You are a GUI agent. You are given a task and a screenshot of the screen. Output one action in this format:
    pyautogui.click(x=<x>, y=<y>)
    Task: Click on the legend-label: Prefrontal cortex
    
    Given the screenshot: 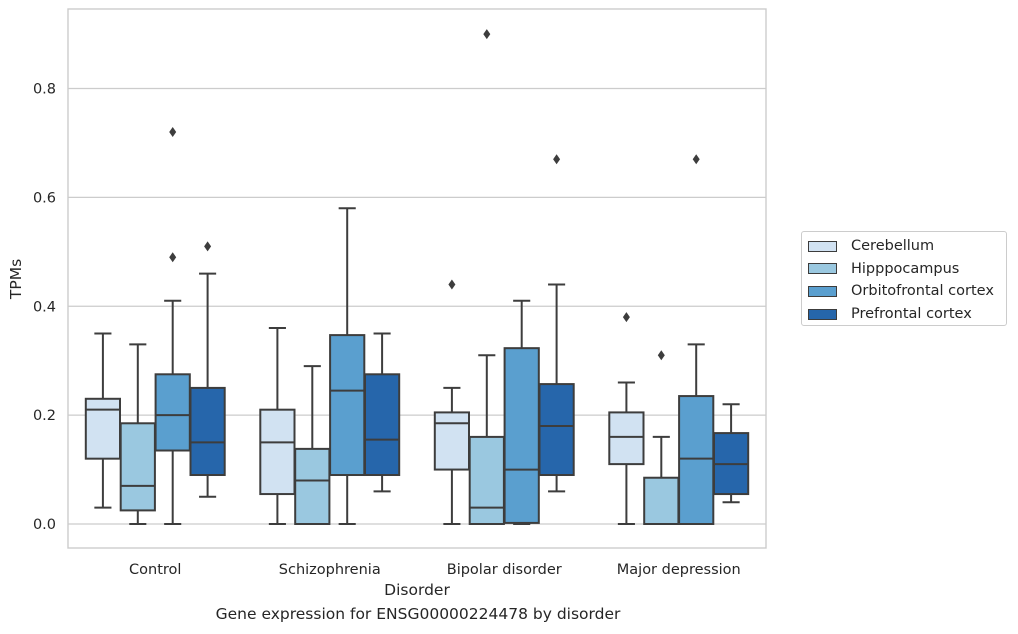 What is the action you would take?
    pyautogui.click(x=911, y=314)
    